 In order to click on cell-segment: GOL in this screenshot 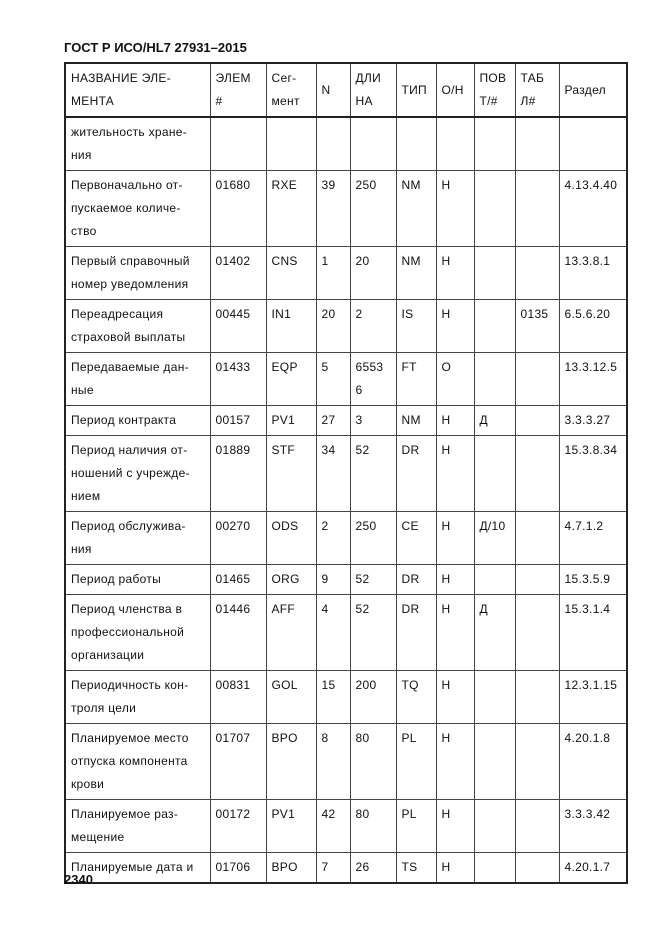, I will do `click(291, 697)`.